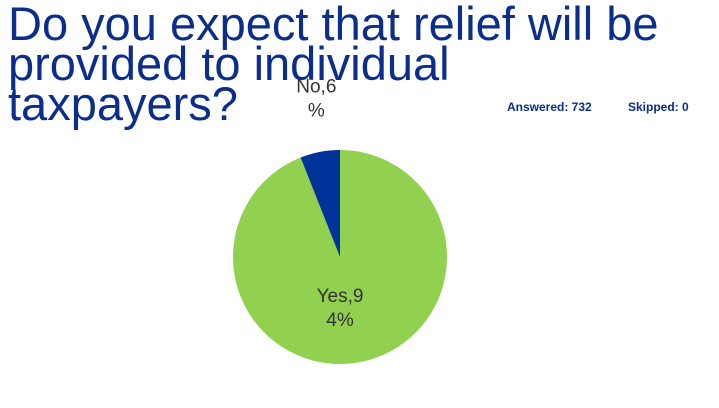 The width and height of the screenshot is (719, 408). I want to click on pie-slice, so click(320, 203).